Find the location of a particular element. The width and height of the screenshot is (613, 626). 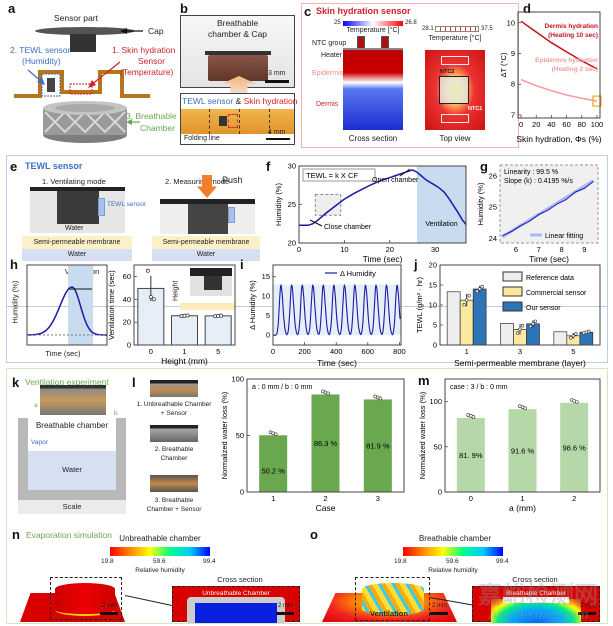

case1-sublabel: + Sensor is located at coordinates (174, 413).